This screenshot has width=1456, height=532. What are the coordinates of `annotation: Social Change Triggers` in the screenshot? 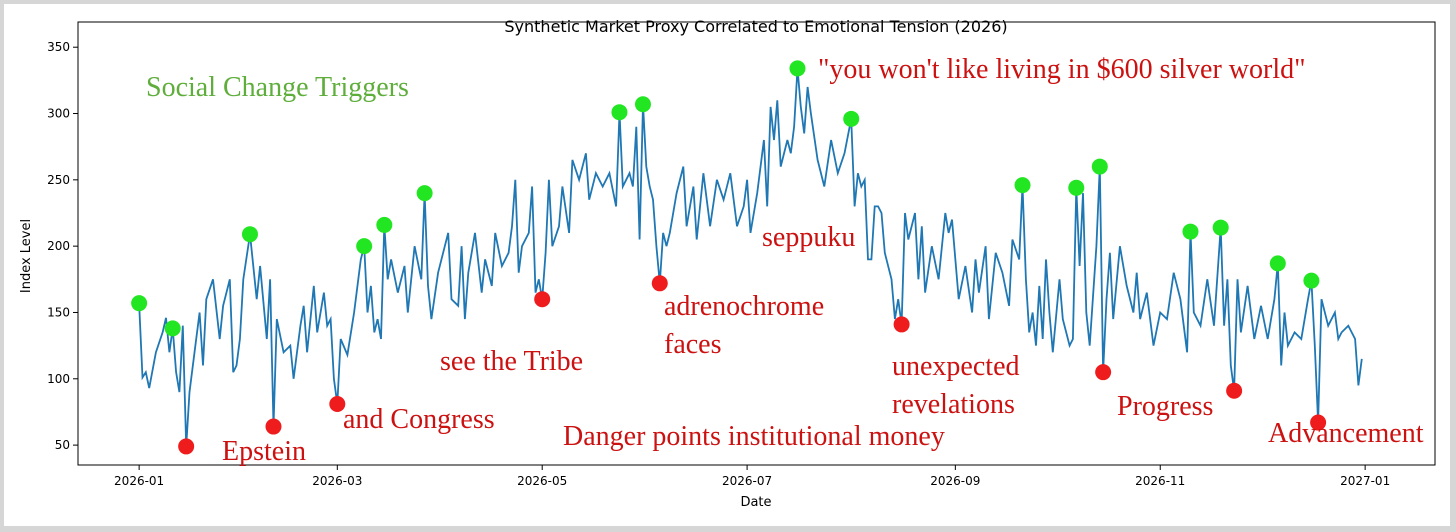 It's located at (277, 87).